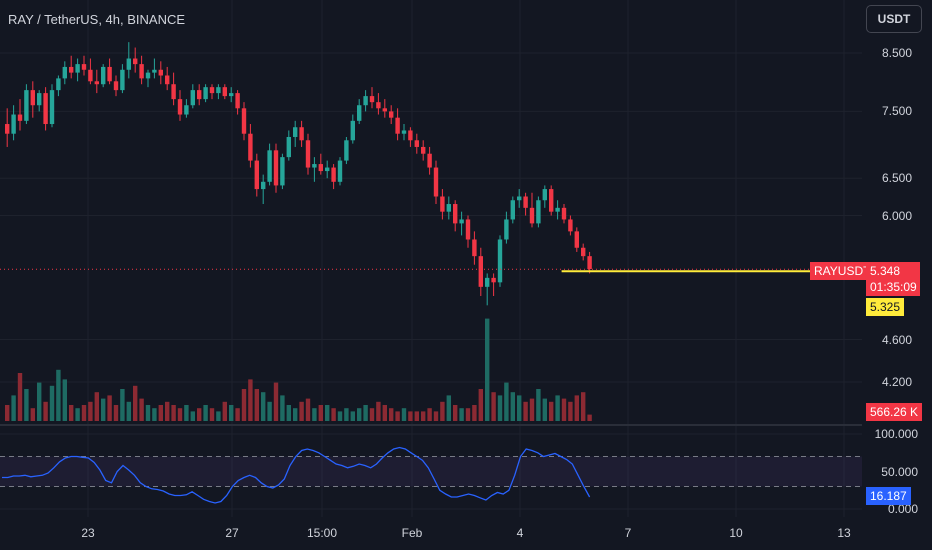 This screenshot has height=550, width=932. Describe the element at coordinates (885, 307) in the screenshot. I see `horizontal-line-price-badge: 5.325` at that location.